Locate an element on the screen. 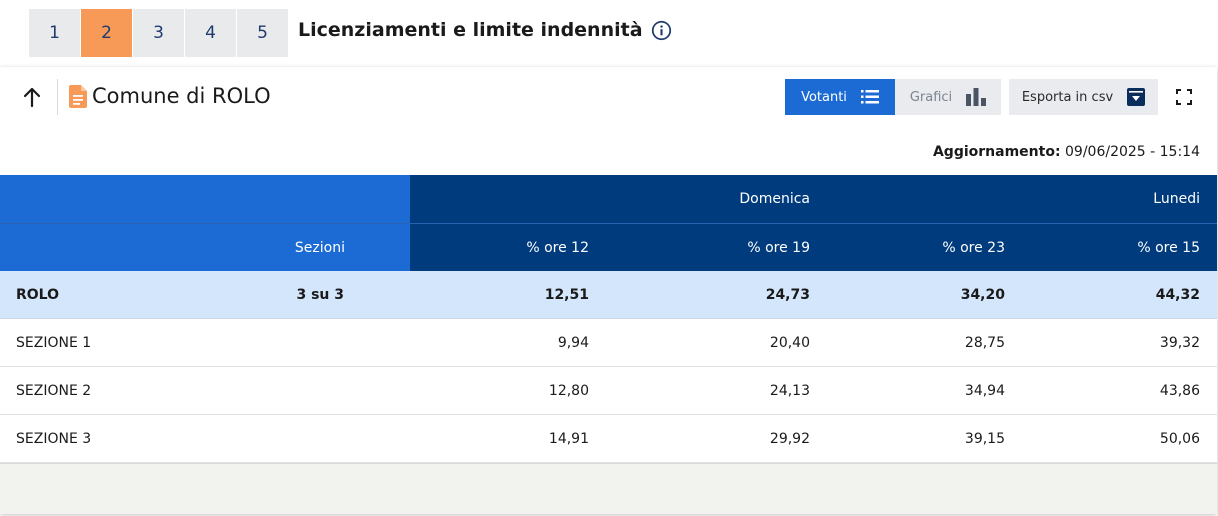 This screenshot has height=516, width=1218. card-title: Comune di ROLO is located at coordinates (181, 96).